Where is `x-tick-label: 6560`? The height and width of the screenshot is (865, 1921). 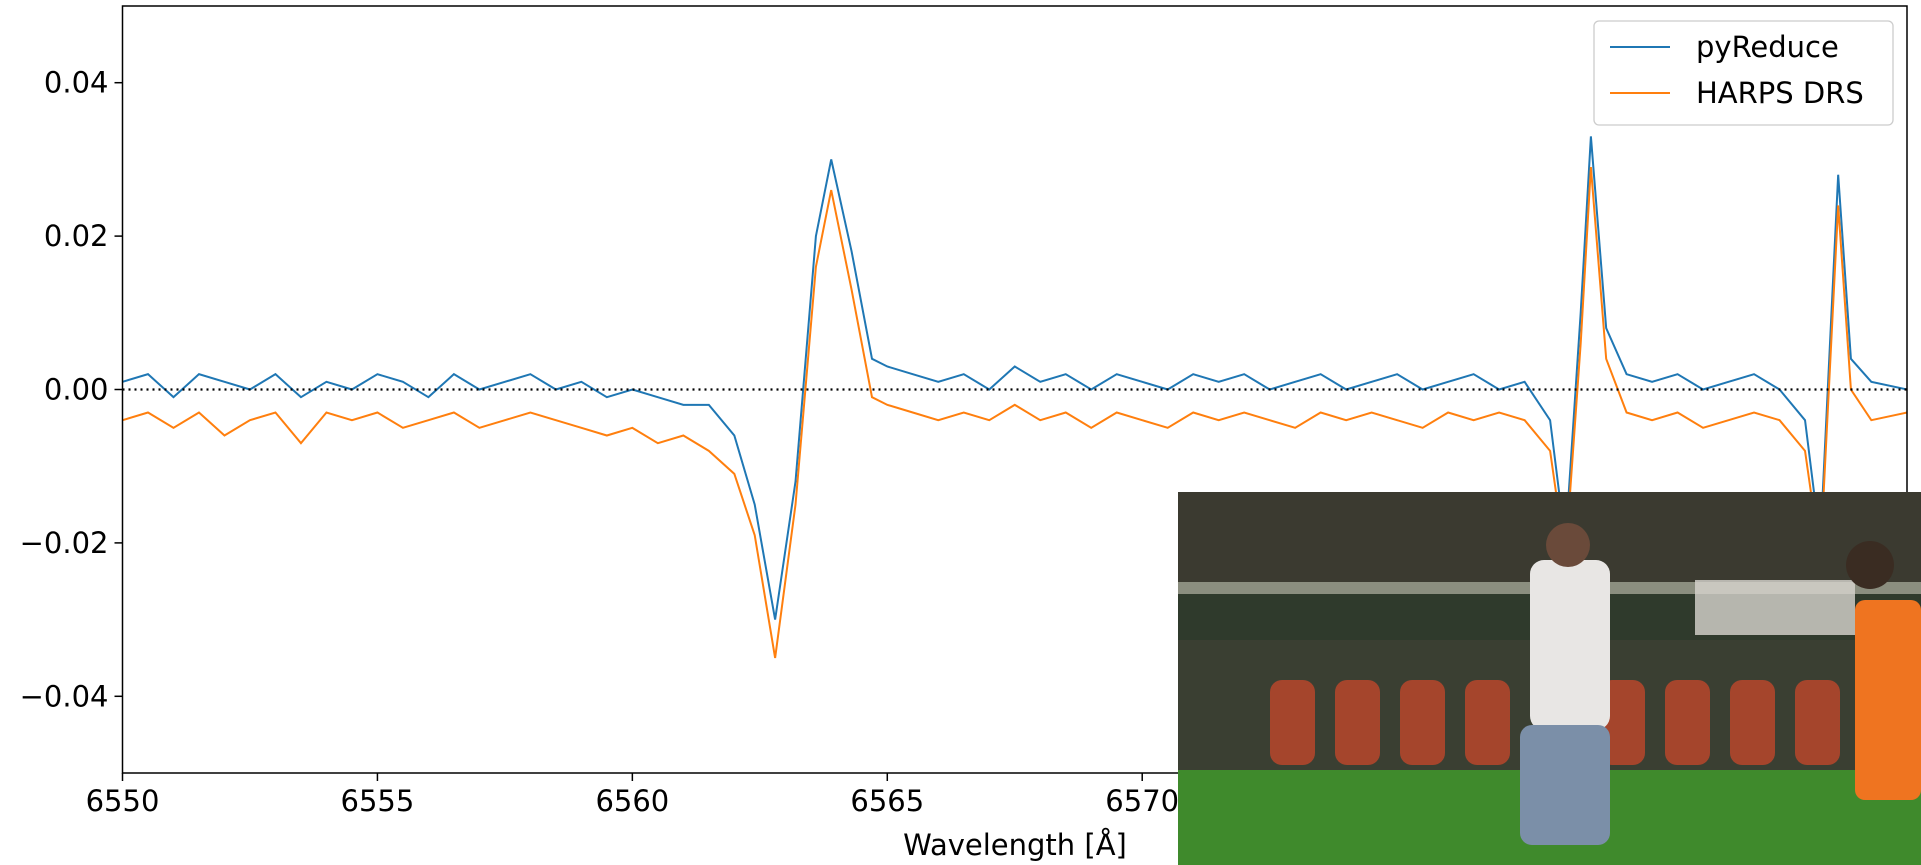 x-tick-label: 6560 is located at coordinates (632, 801).